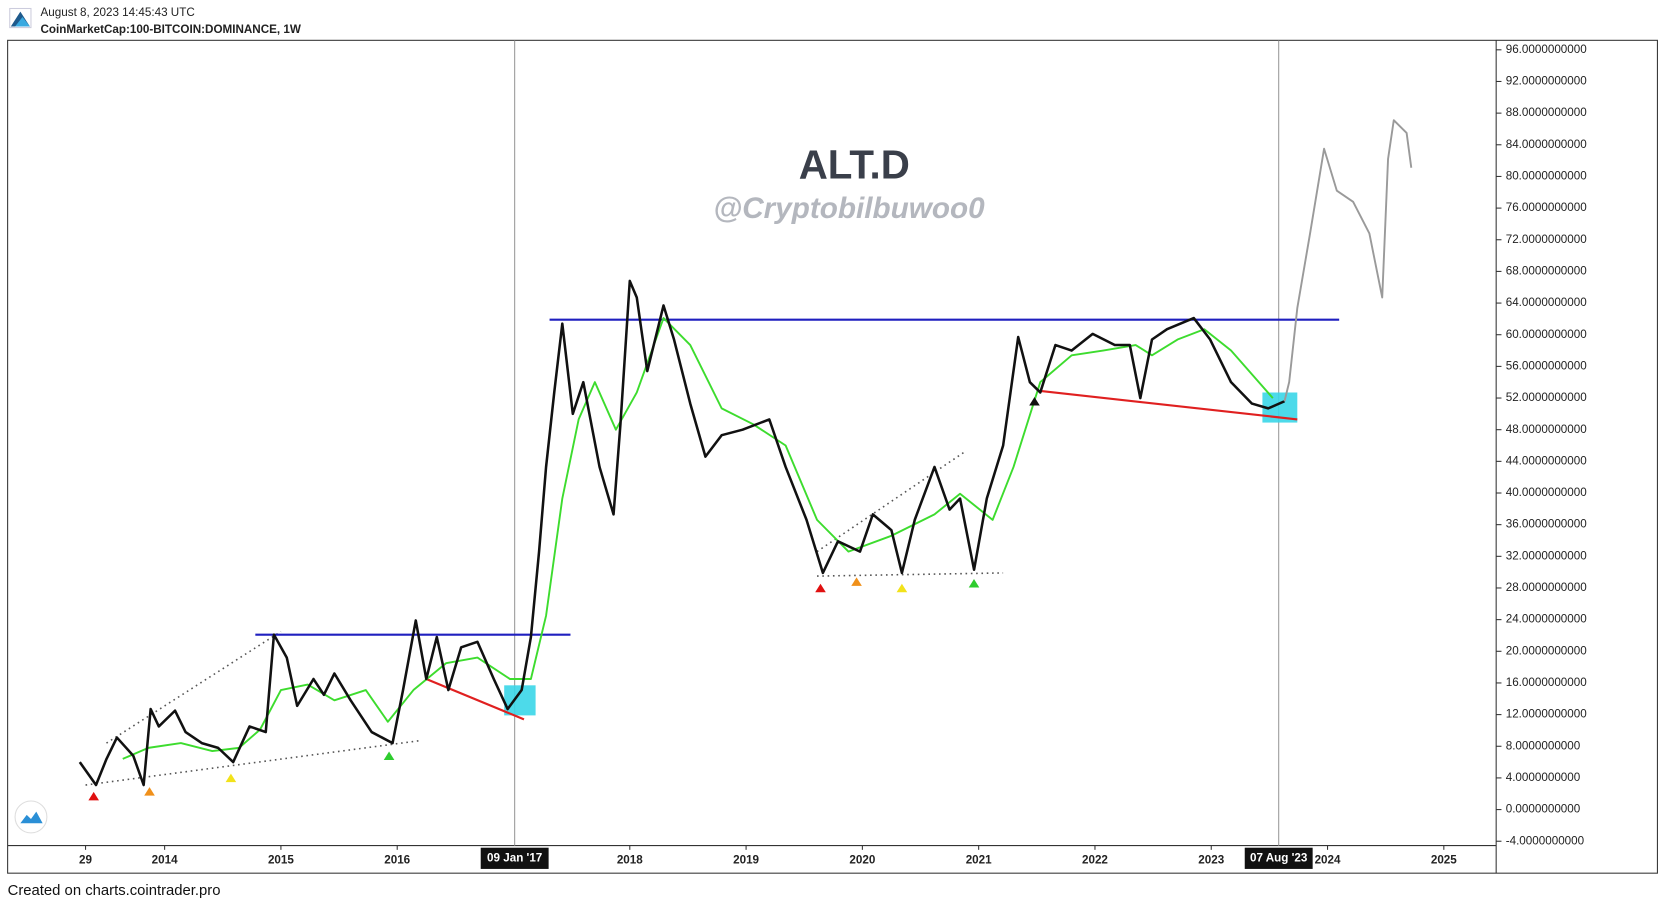 The height and width of the screenshot is (905, 1664). Describe the element at coordinates (1547, 81) in the screenshot. I see `y-tick-label: 92.0000000000` at that location.